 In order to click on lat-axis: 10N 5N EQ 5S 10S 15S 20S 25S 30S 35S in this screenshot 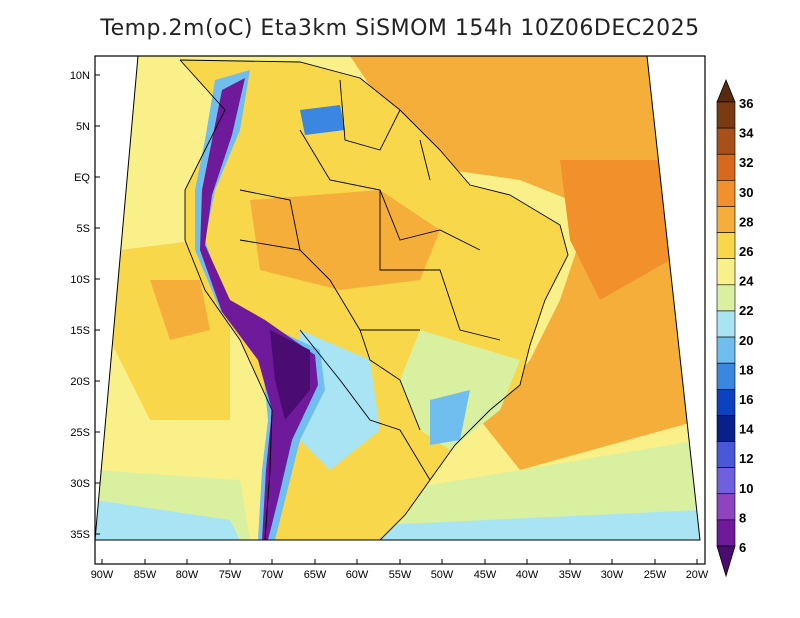, I will do `click(85, 305)`.